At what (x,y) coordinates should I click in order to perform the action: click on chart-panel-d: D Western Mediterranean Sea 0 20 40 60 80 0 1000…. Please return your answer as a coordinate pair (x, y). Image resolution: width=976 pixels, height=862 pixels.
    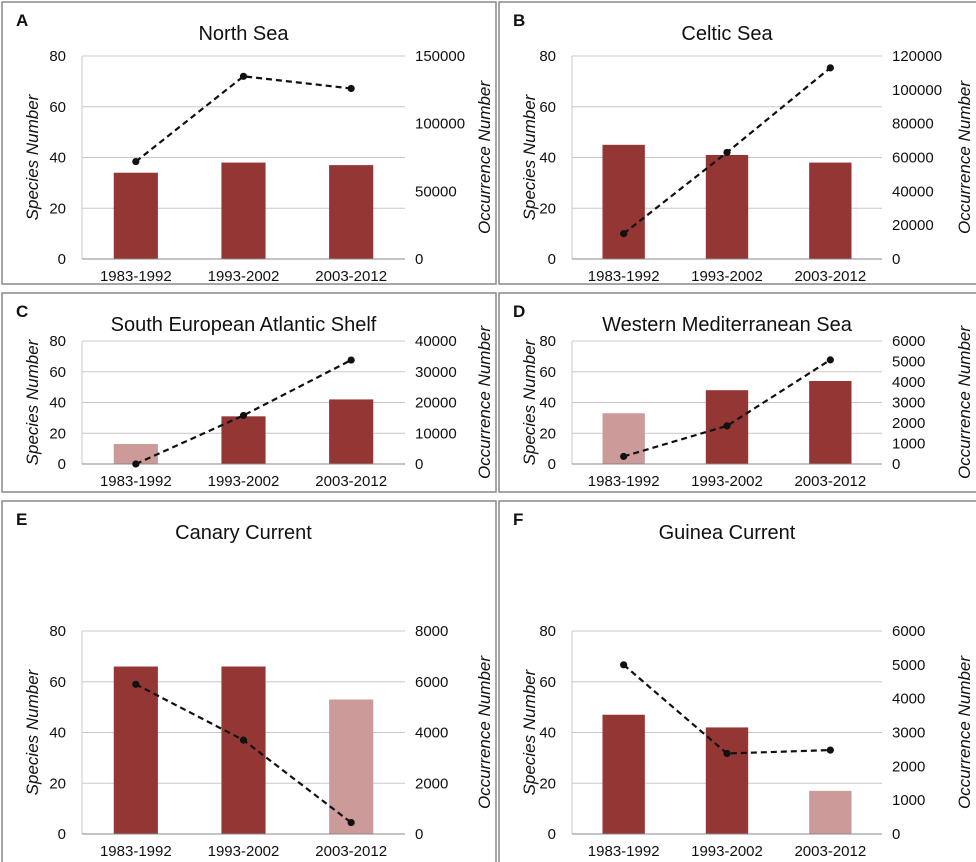
    Looking at the image, I should click on (737, 392).